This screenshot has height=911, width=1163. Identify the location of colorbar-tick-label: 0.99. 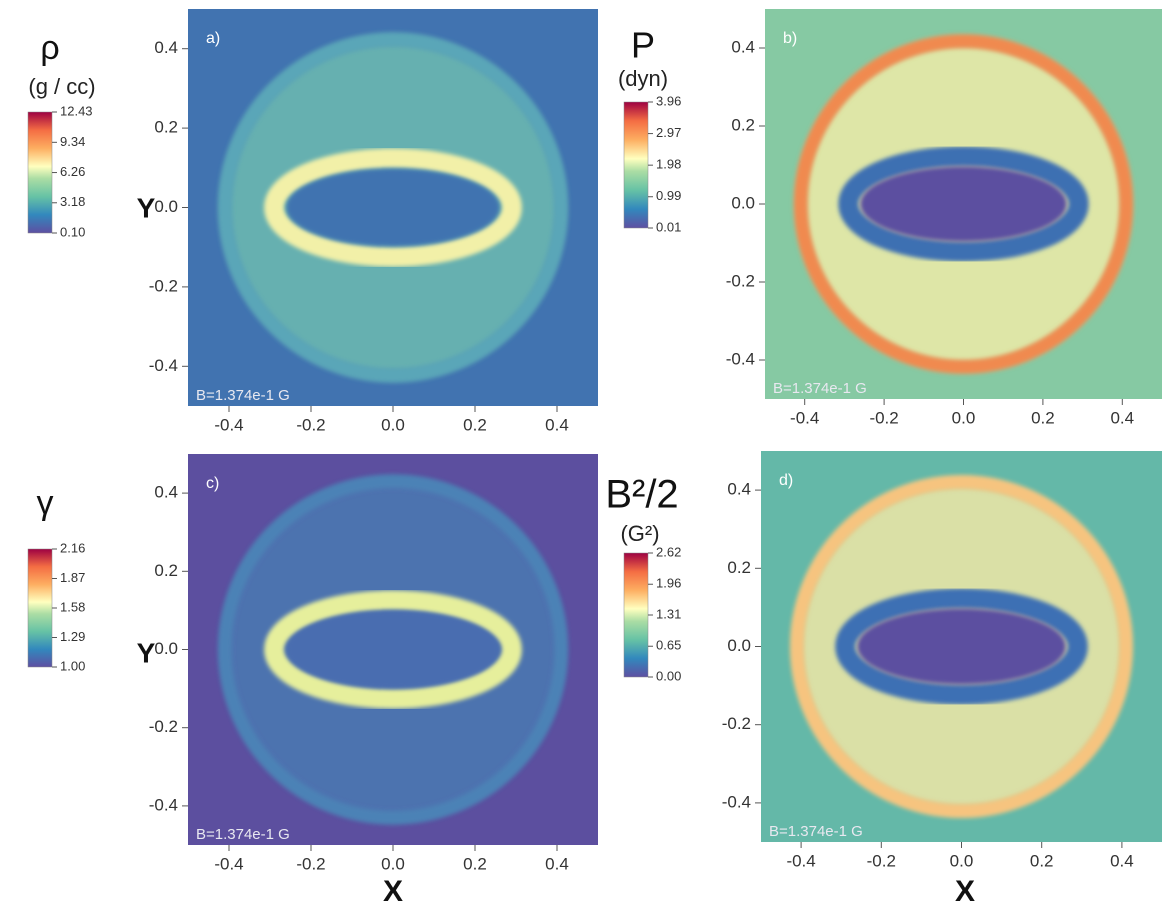
(668, 195).